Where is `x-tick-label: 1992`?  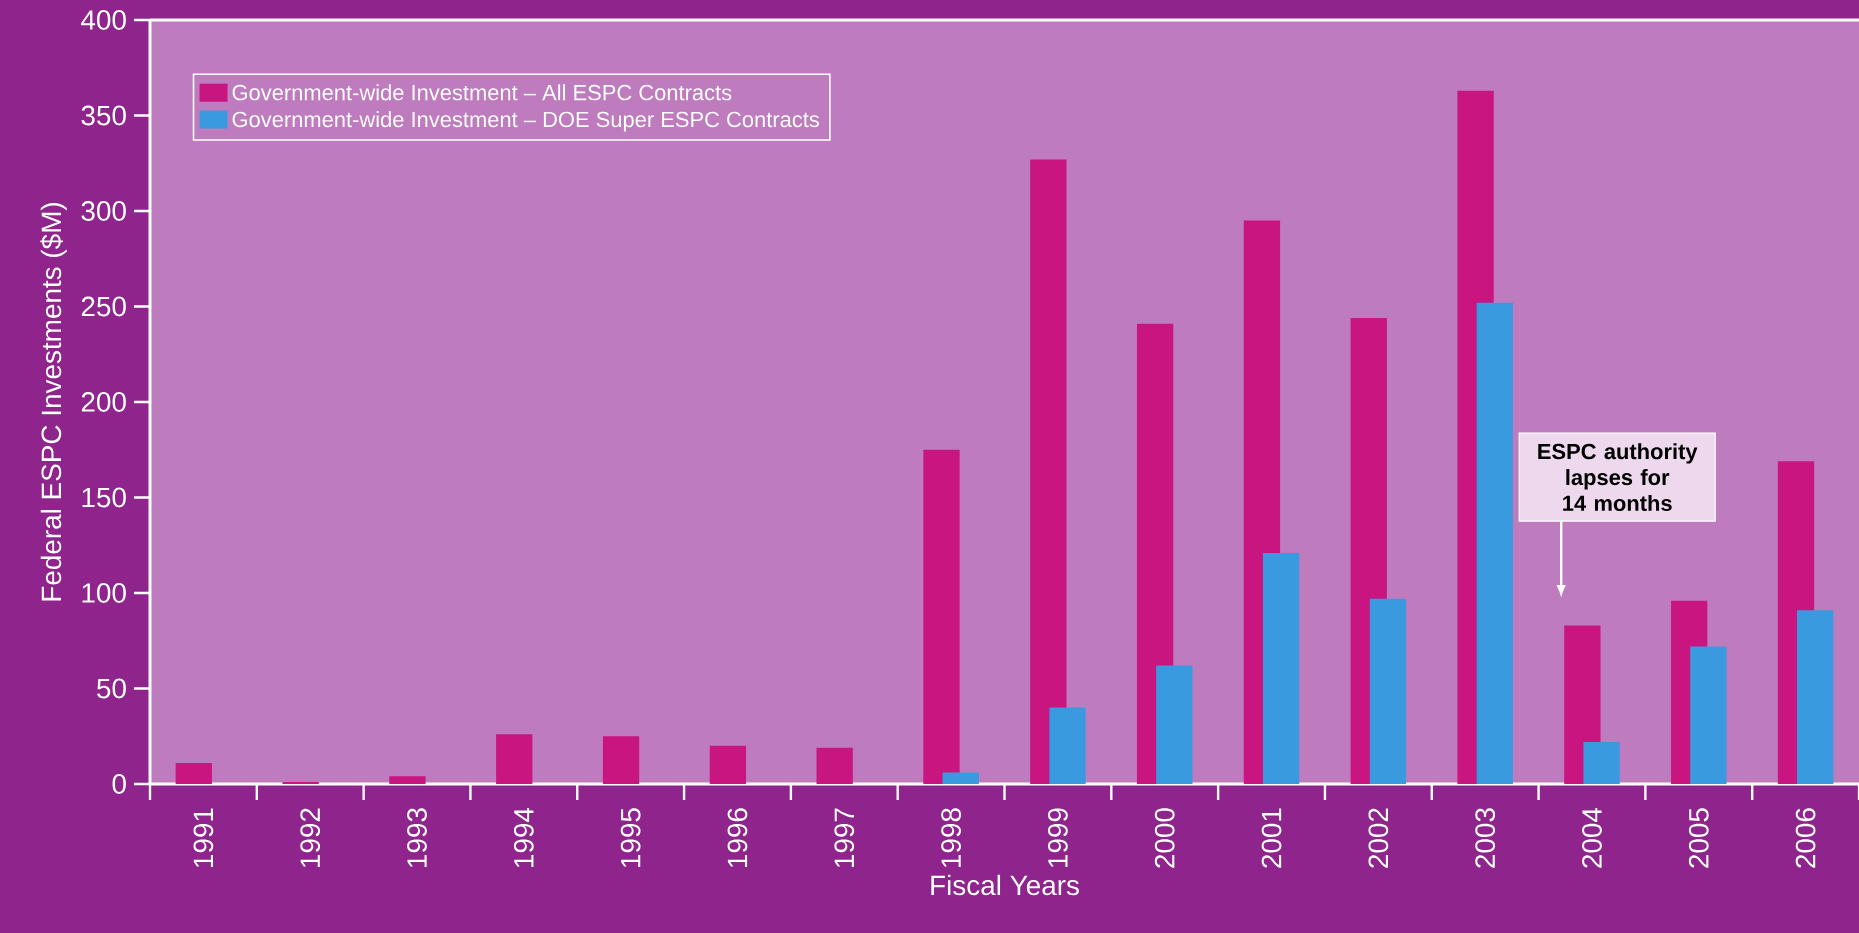
x-tick-label: 1992 is located at coordinates (310, 837).